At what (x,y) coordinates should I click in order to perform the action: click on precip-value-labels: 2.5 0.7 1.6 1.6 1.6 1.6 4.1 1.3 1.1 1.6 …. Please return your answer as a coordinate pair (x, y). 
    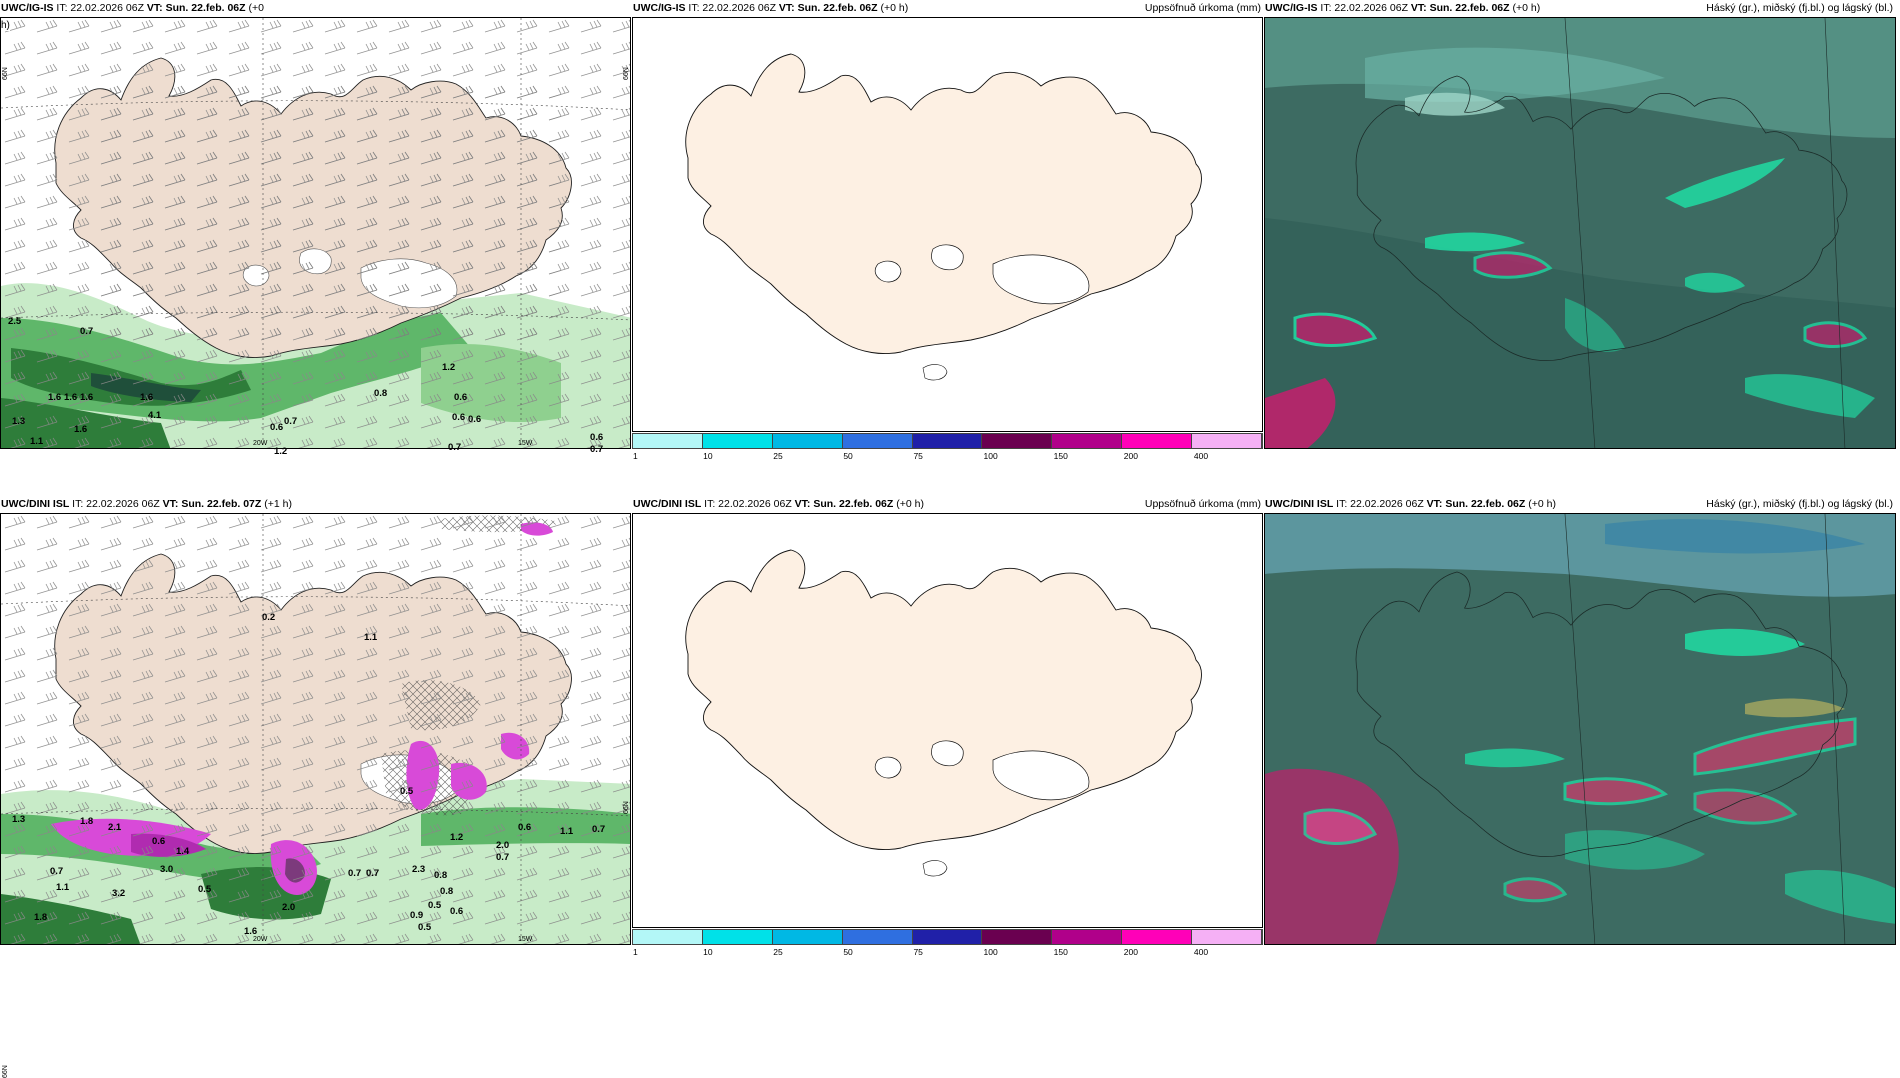
    Looking at the image, I should click on (315, 228).